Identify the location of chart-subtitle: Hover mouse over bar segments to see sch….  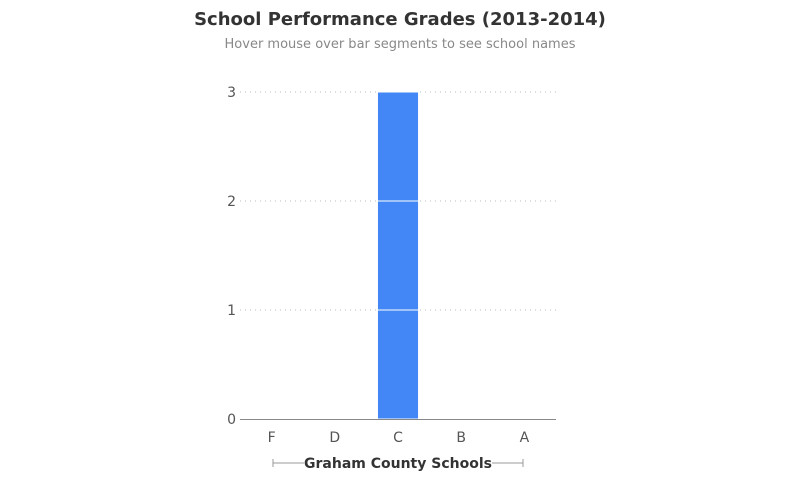
(400, 44).